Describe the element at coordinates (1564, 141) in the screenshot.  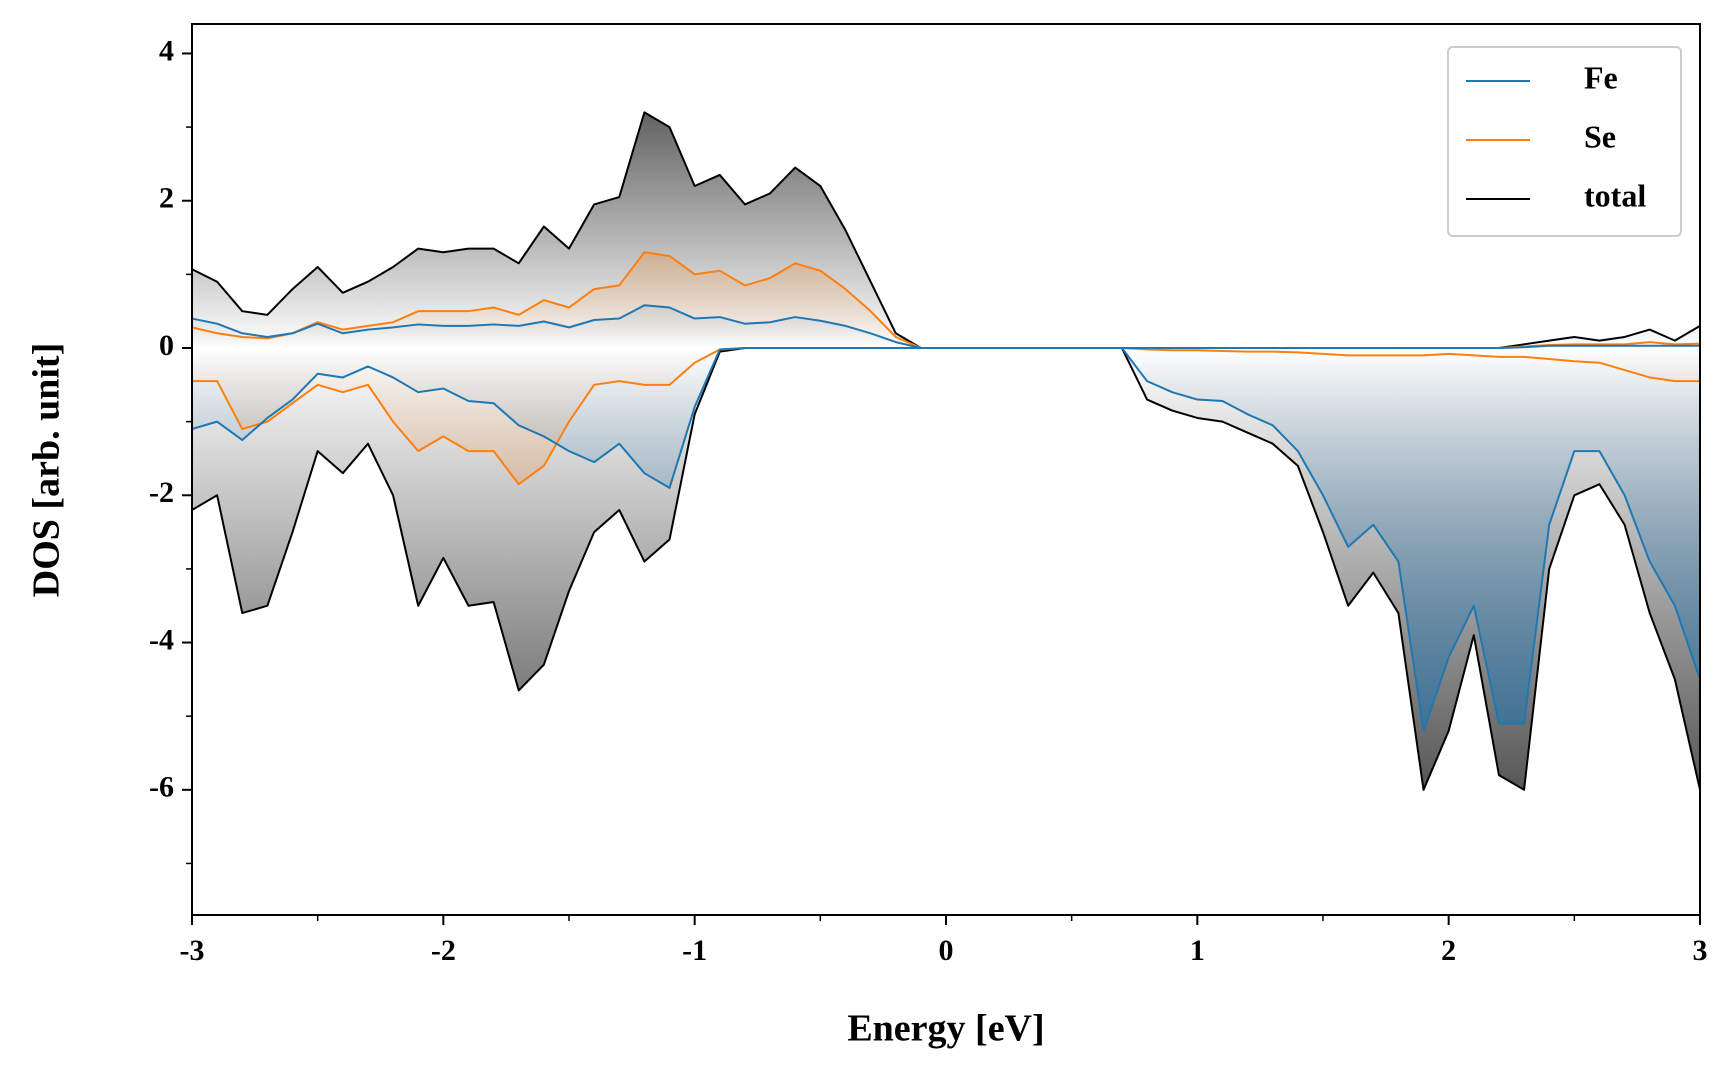
I see `legend-box` at that location.